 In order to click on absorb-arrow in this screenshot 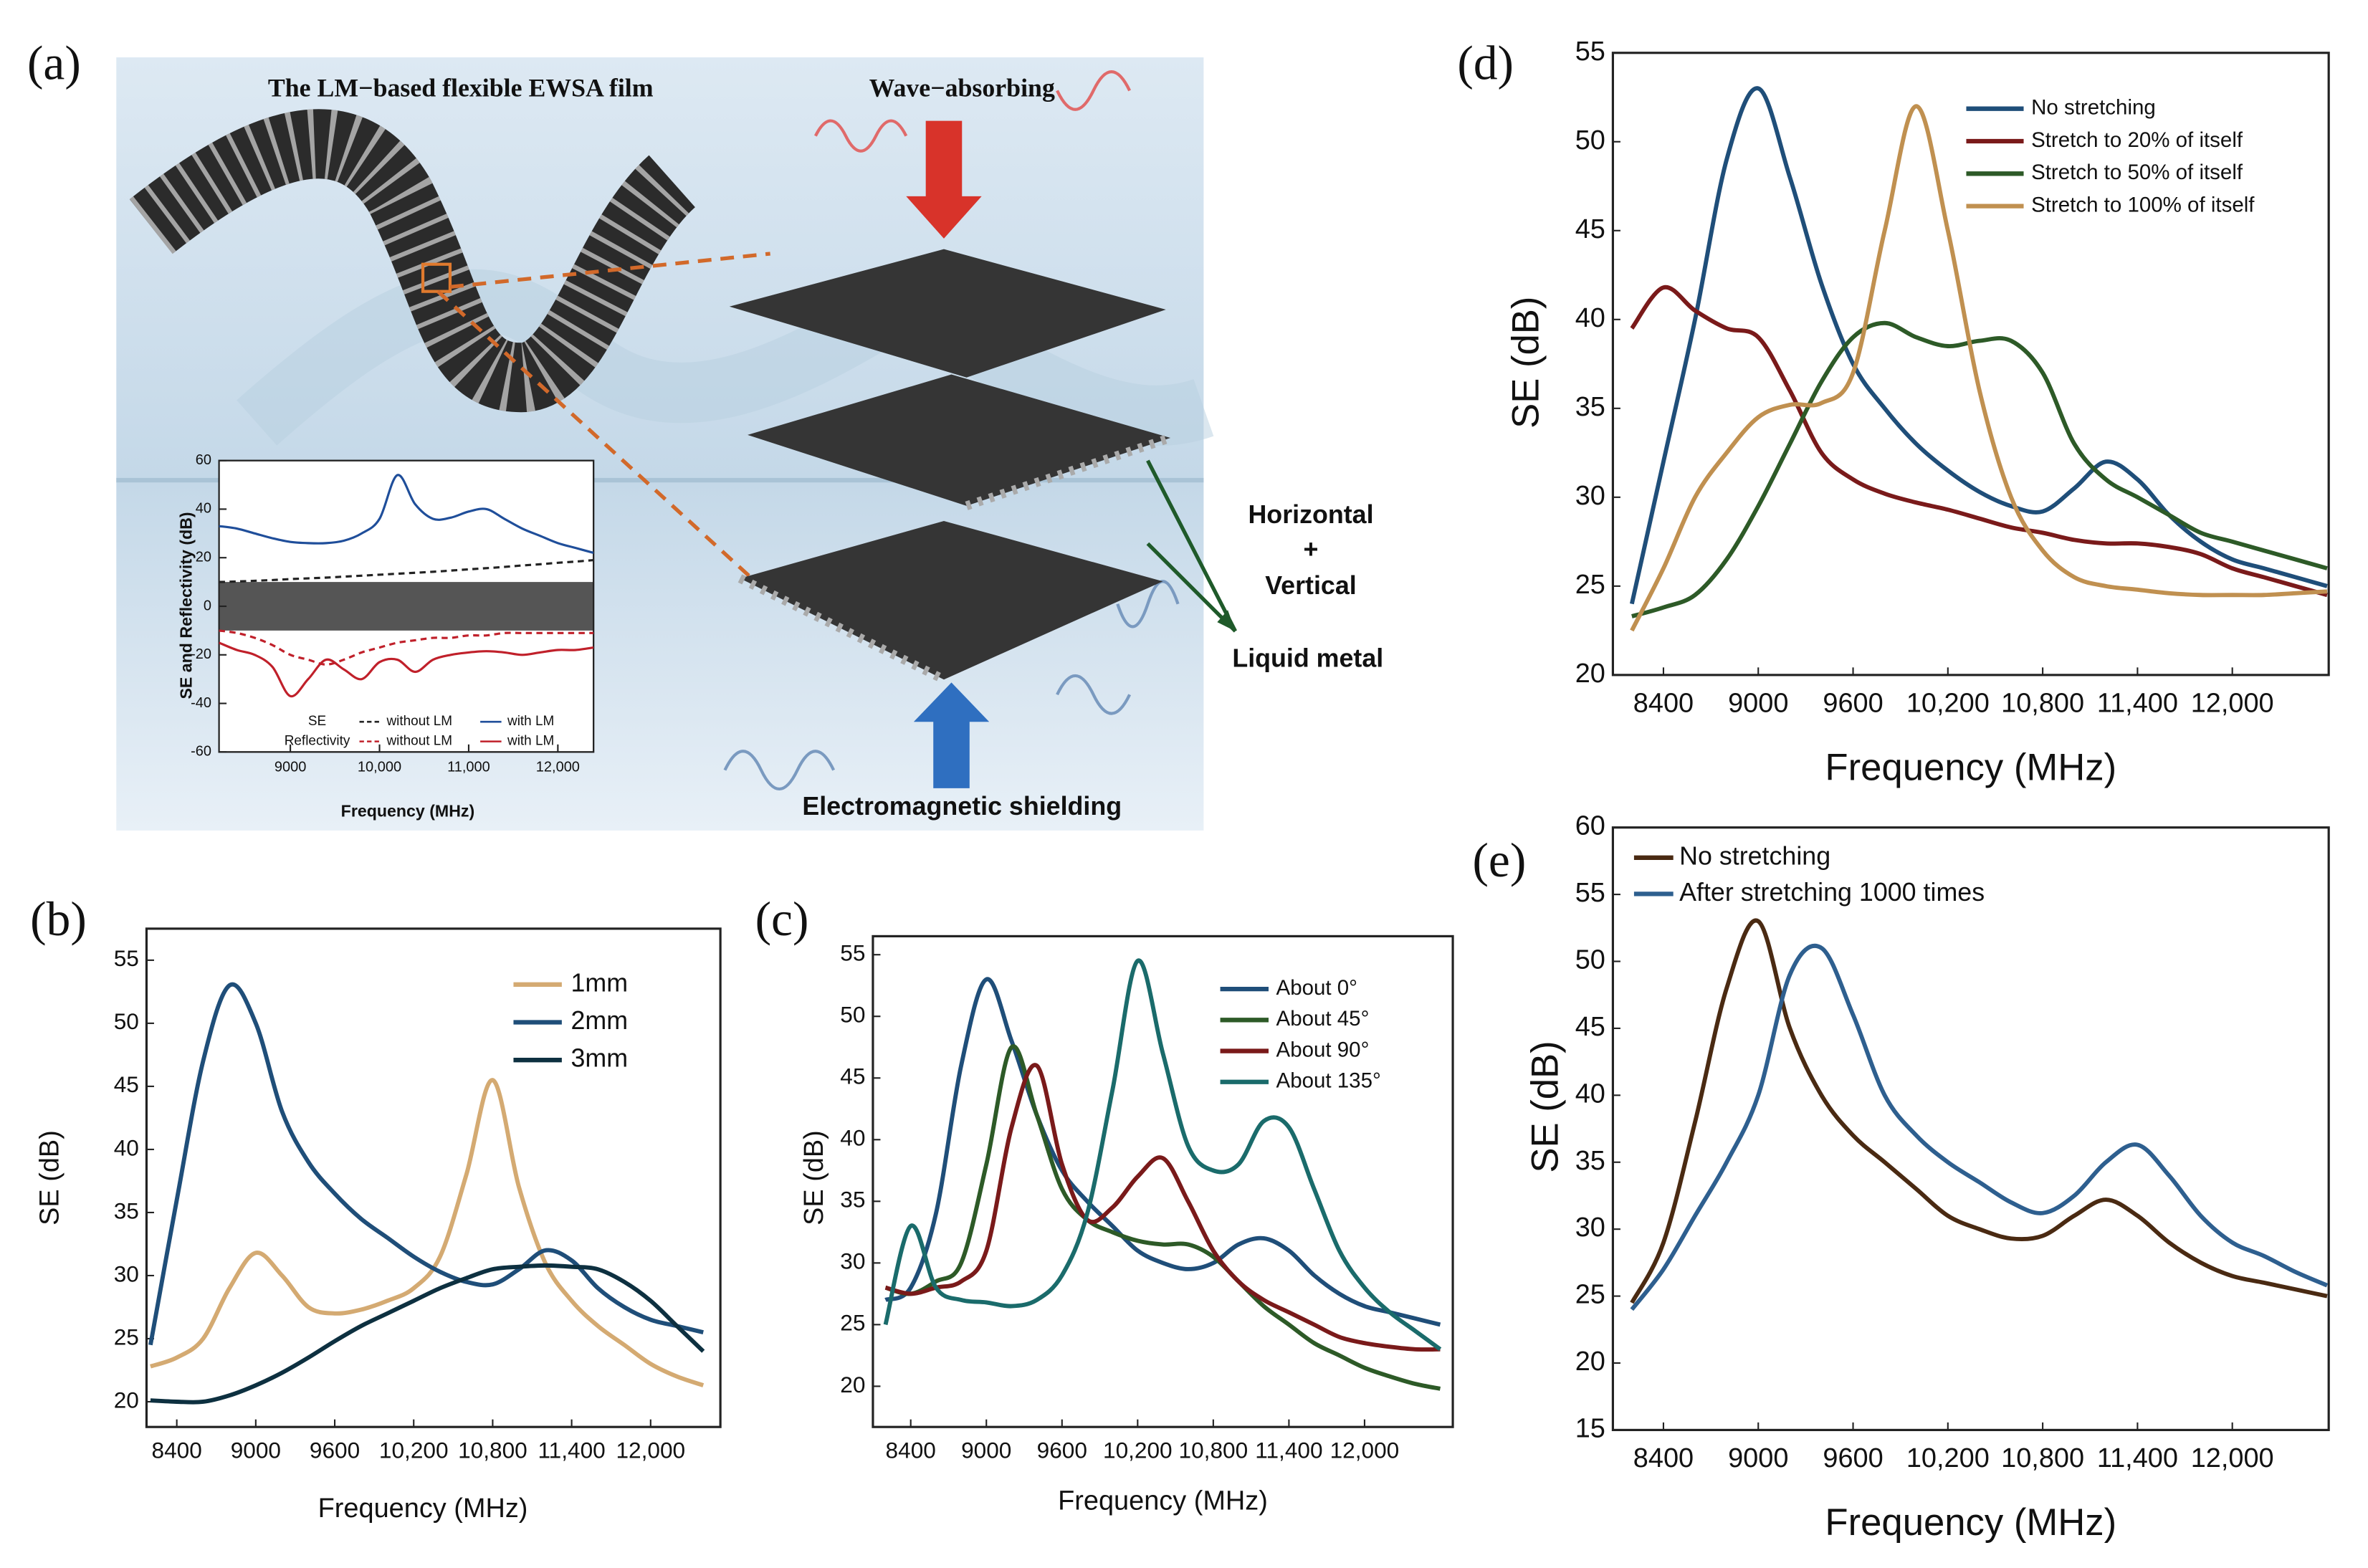, I will do `click(944, 179)`.